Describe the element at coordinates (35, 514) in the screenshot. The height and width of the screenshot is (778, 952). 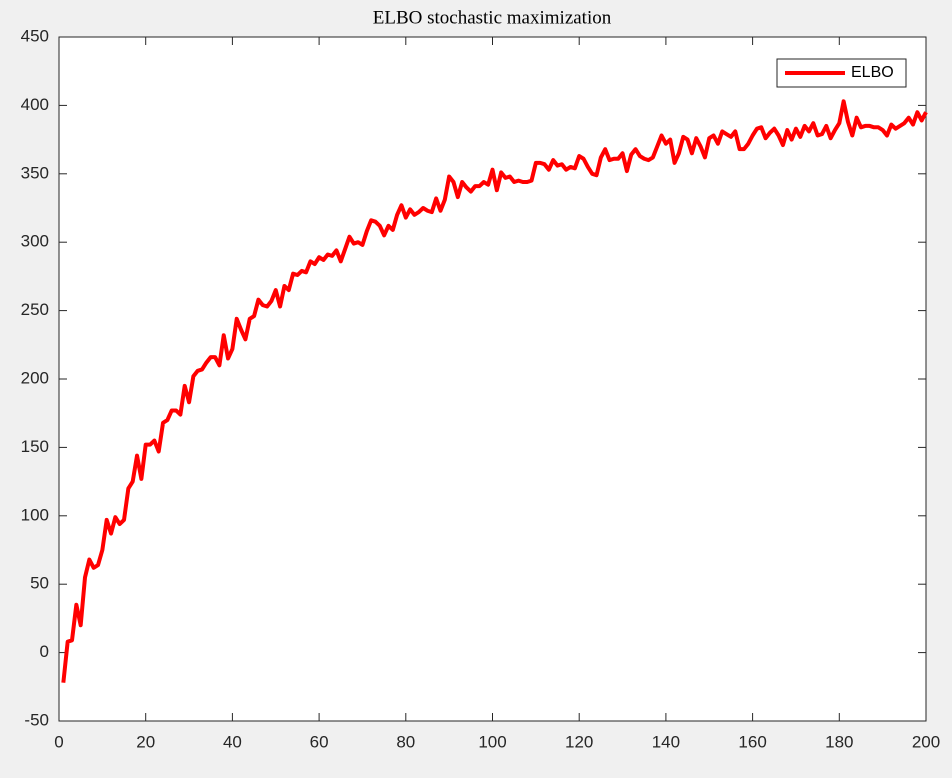
I see `y-tick-label: 100` at that location.